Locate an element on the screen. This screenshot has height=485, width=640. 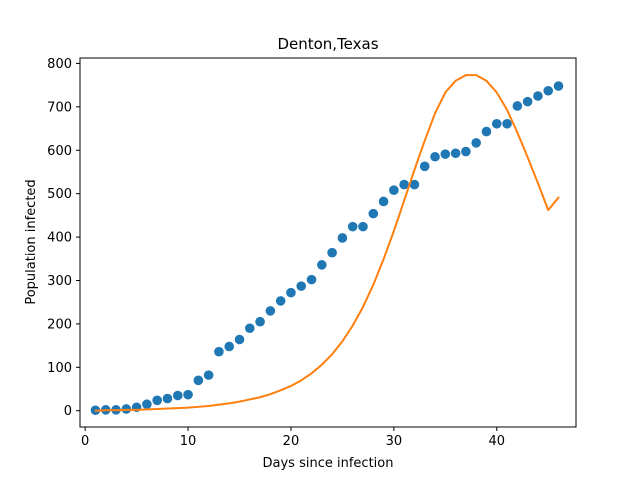
y-tick-label: 400 is located at coordinates (59, 238).